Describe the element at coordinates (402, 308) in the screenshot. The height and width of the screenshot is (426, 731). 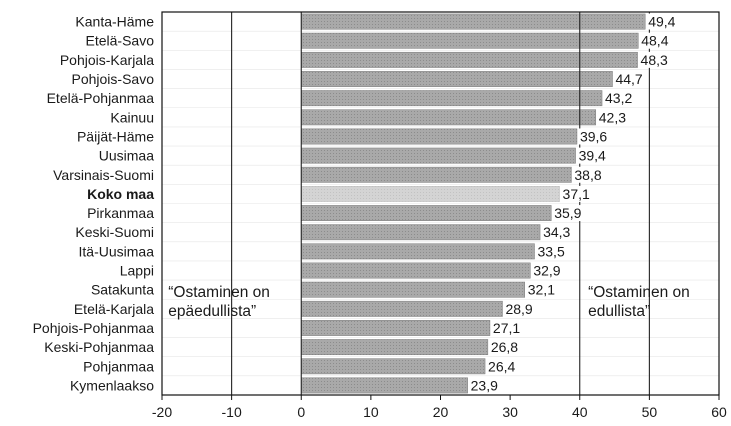
I see `bar-etel-karjala` at that location.